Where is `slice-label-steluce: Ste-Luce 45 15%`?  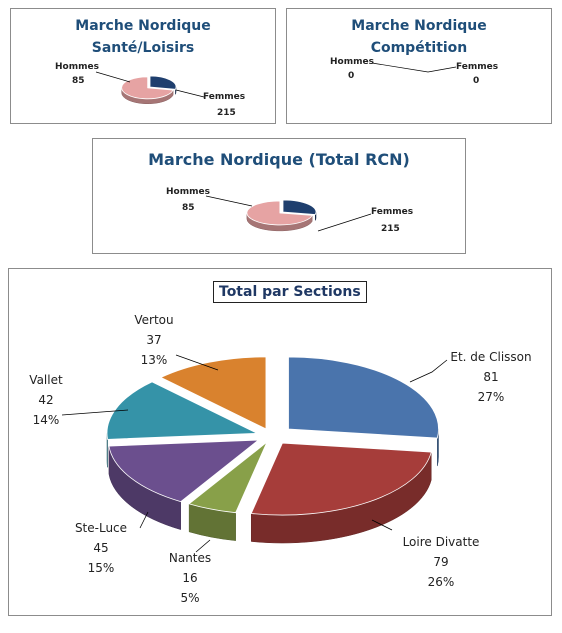
slice-label-steluce: Ste-Luce 45 15% is located at coordinates (101, 548).